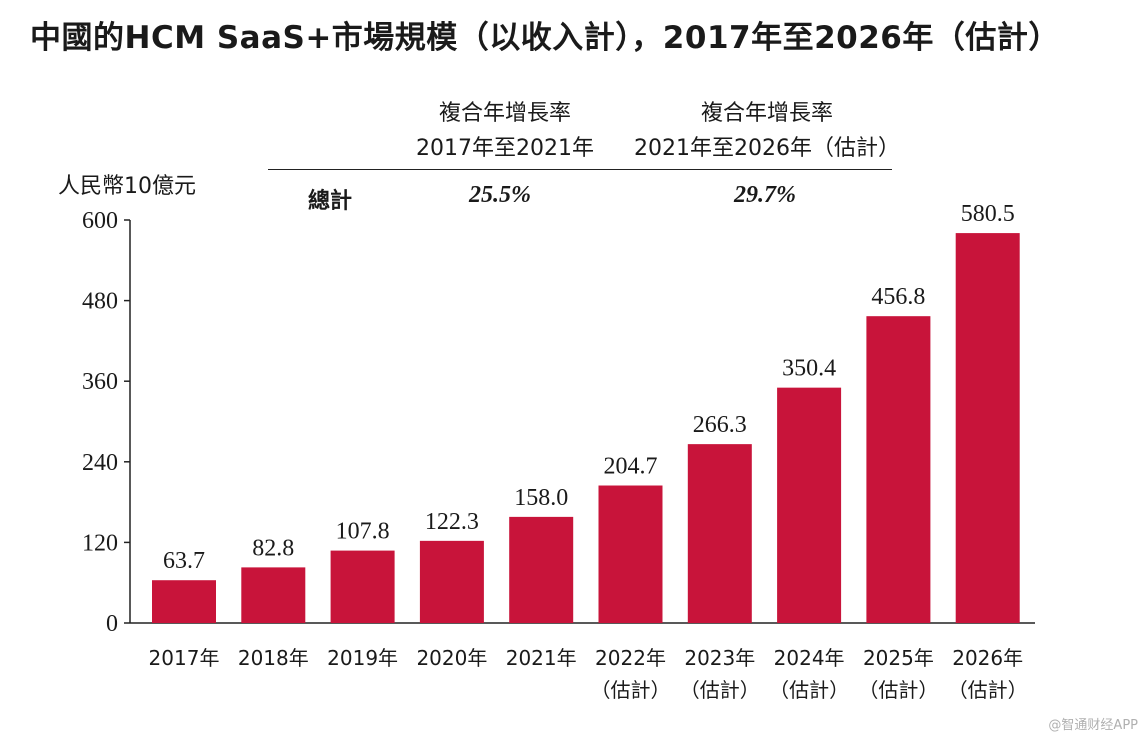  Describe the element at coordinates (362, 658) in the screenshot. I see `x-tick-label: 2019年` at that location.